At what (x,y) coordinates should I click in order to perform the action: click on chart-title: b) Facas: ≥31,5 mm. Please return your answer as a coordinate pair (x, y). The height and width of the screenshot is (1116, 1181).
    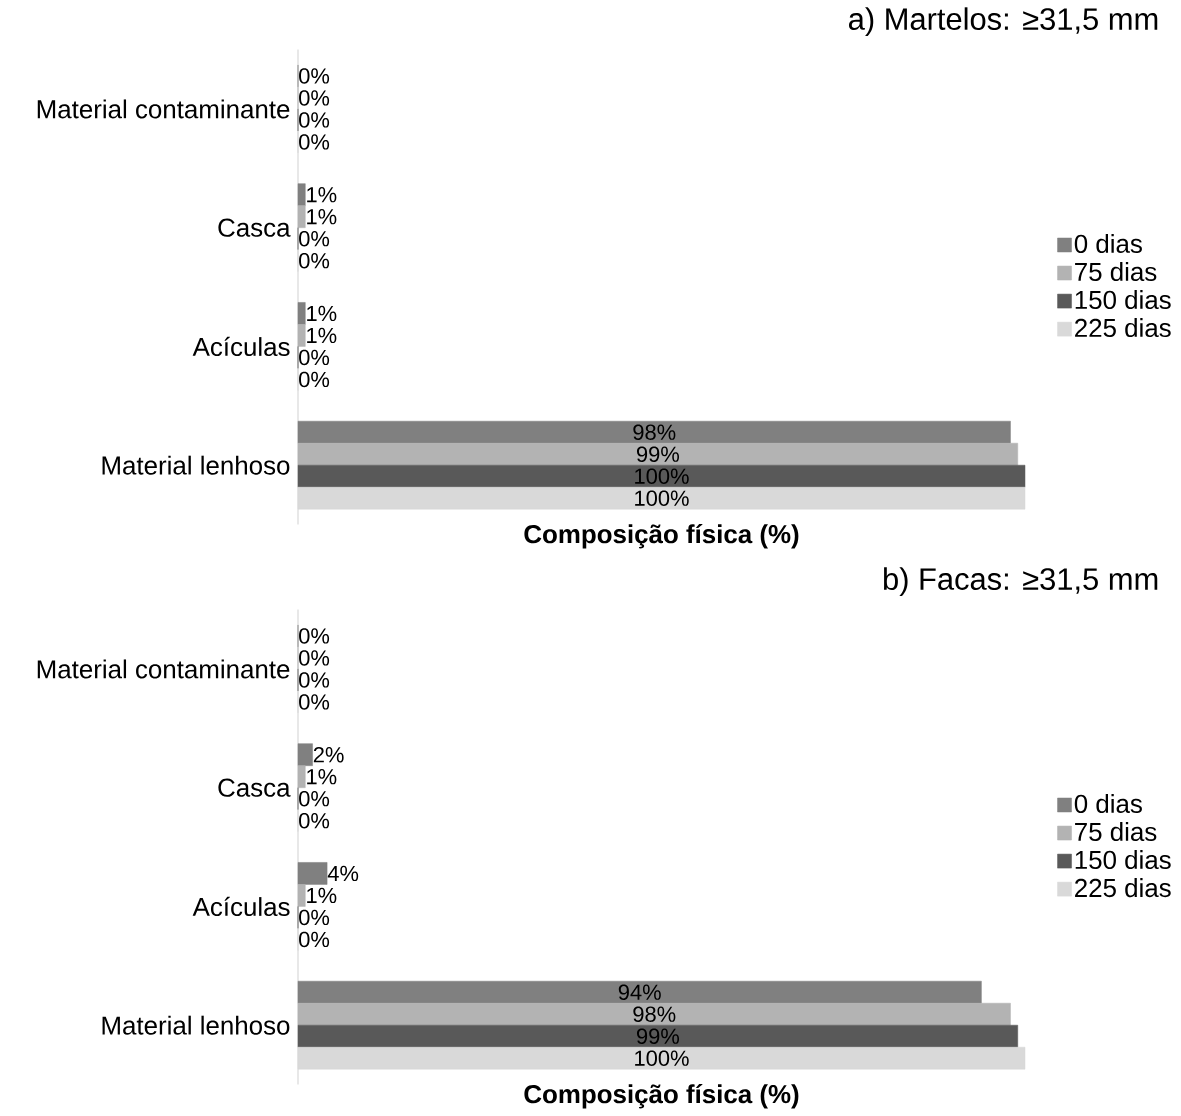
    Looking at the image, I should click on (1021, 582).